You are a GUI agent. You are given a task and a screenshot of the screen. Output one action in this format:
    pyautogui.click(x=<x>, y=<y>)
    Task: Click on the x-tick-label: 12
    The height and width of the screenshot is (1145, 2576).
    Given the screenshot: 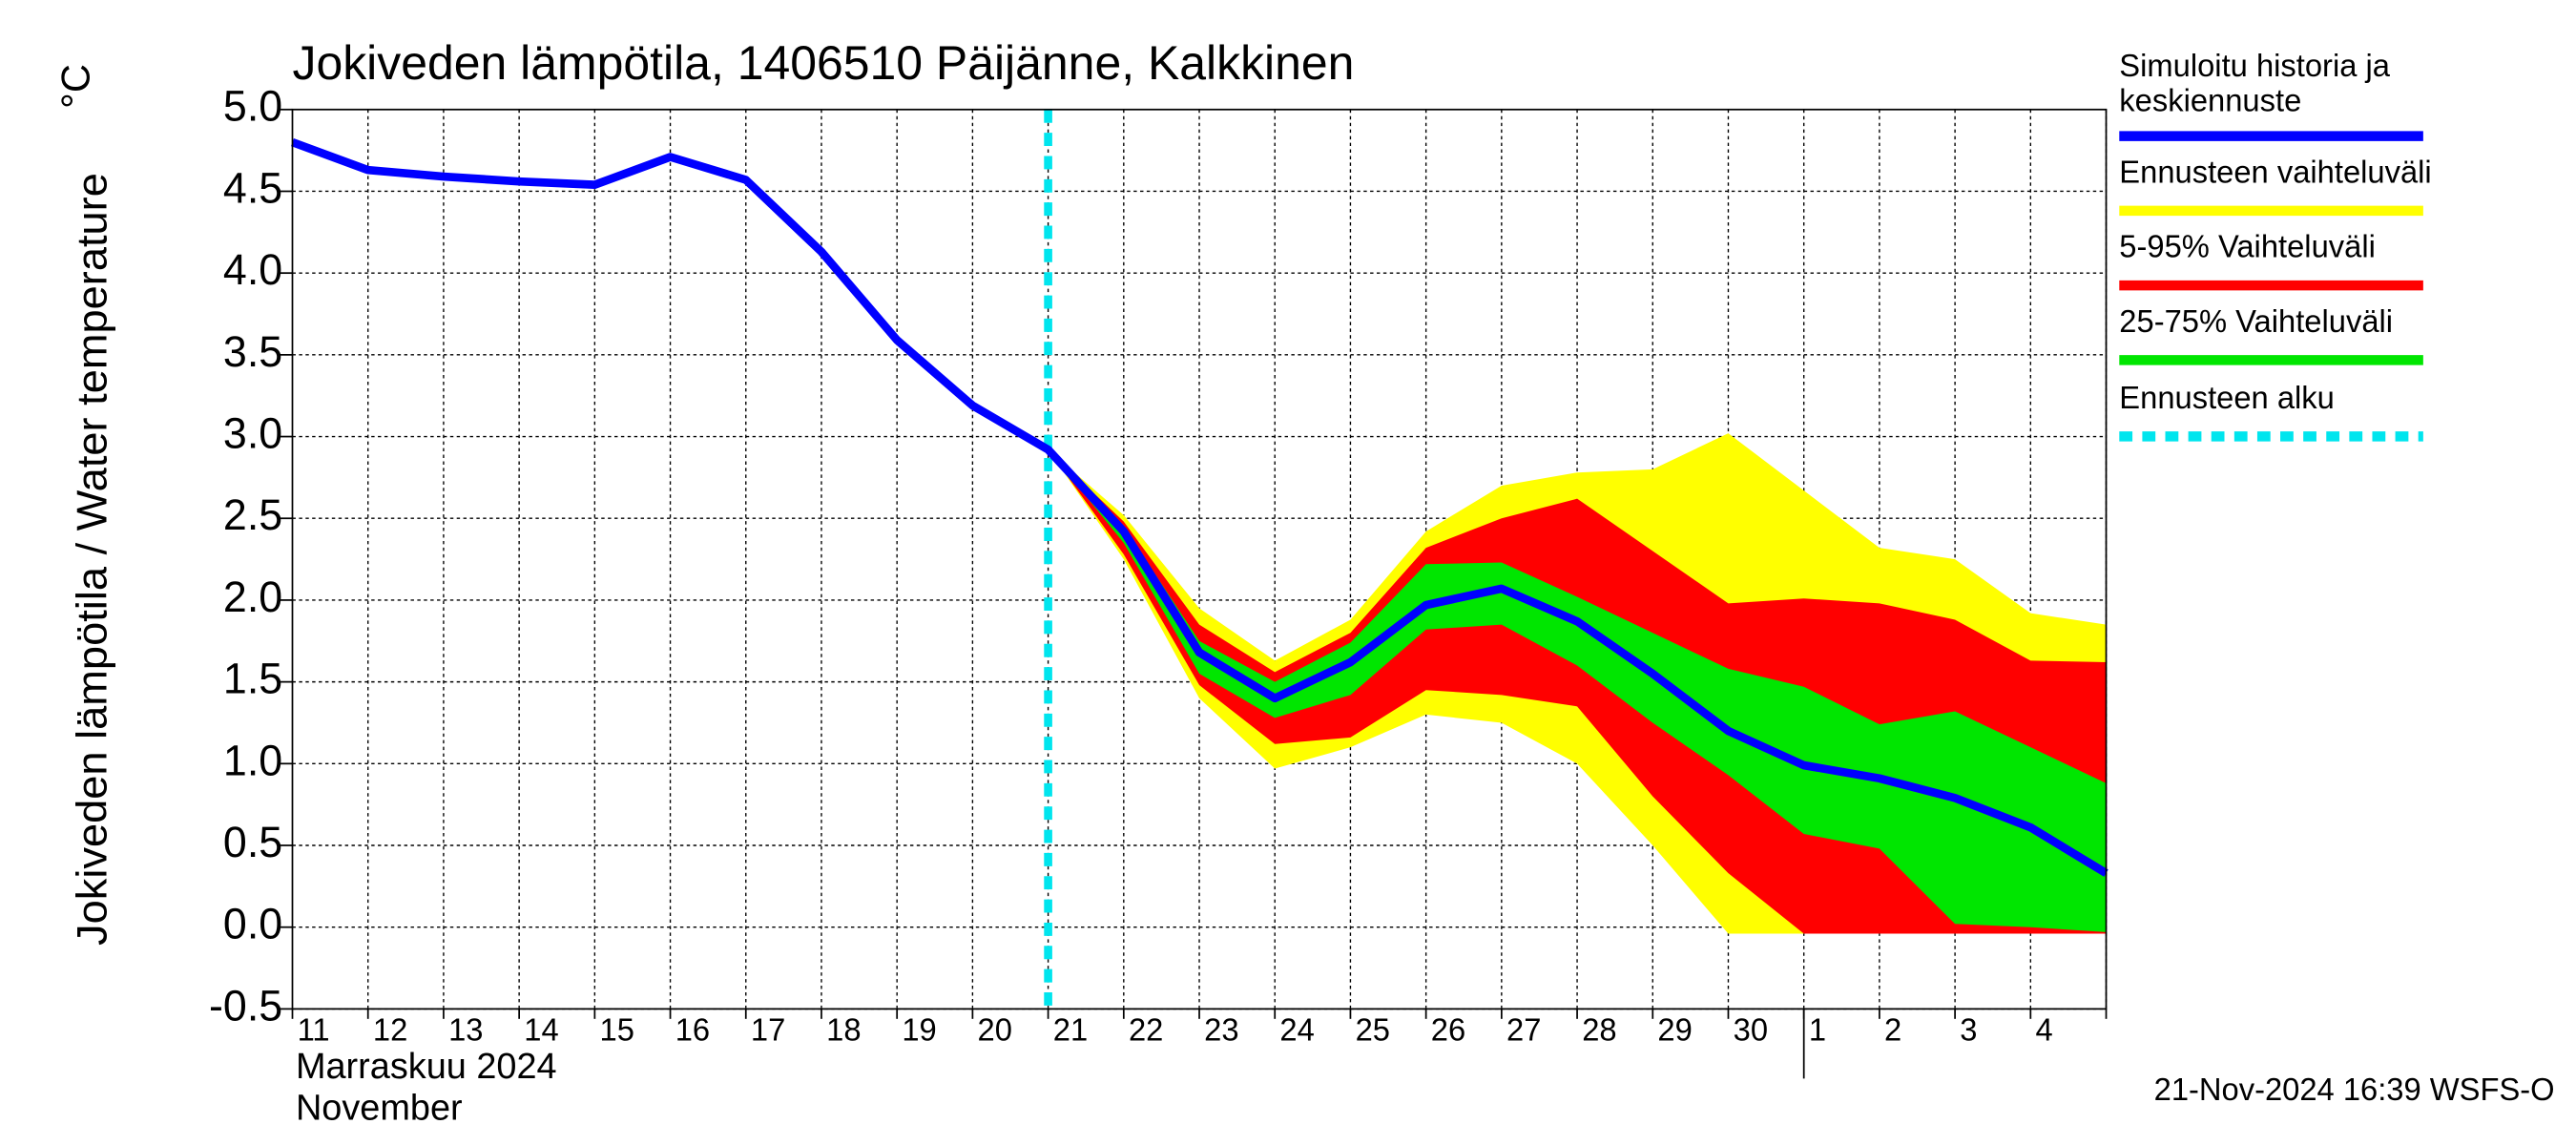 What is the action you would take?
    pyautogui.click(x=390, y=1029)
    